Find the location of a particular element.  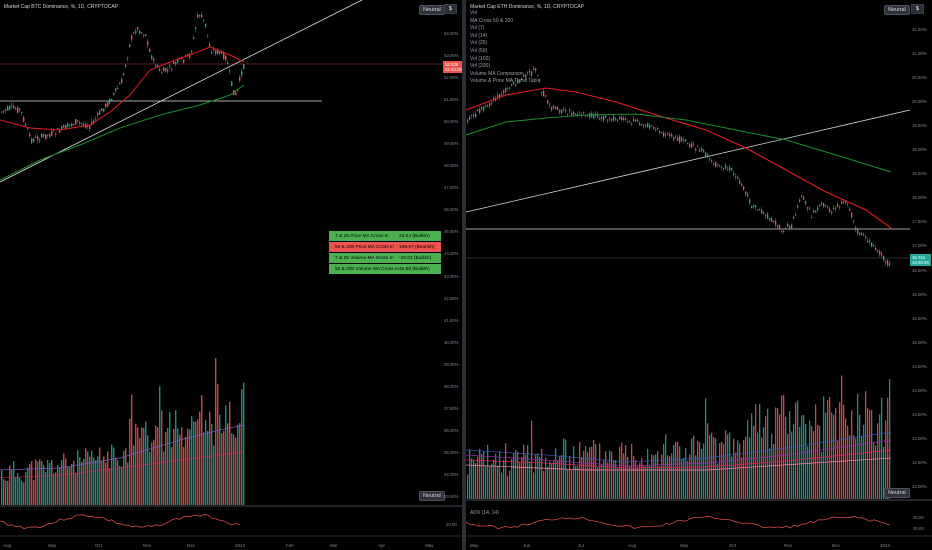

legend-item: Vol (100) is located at coordinates (480, 58).